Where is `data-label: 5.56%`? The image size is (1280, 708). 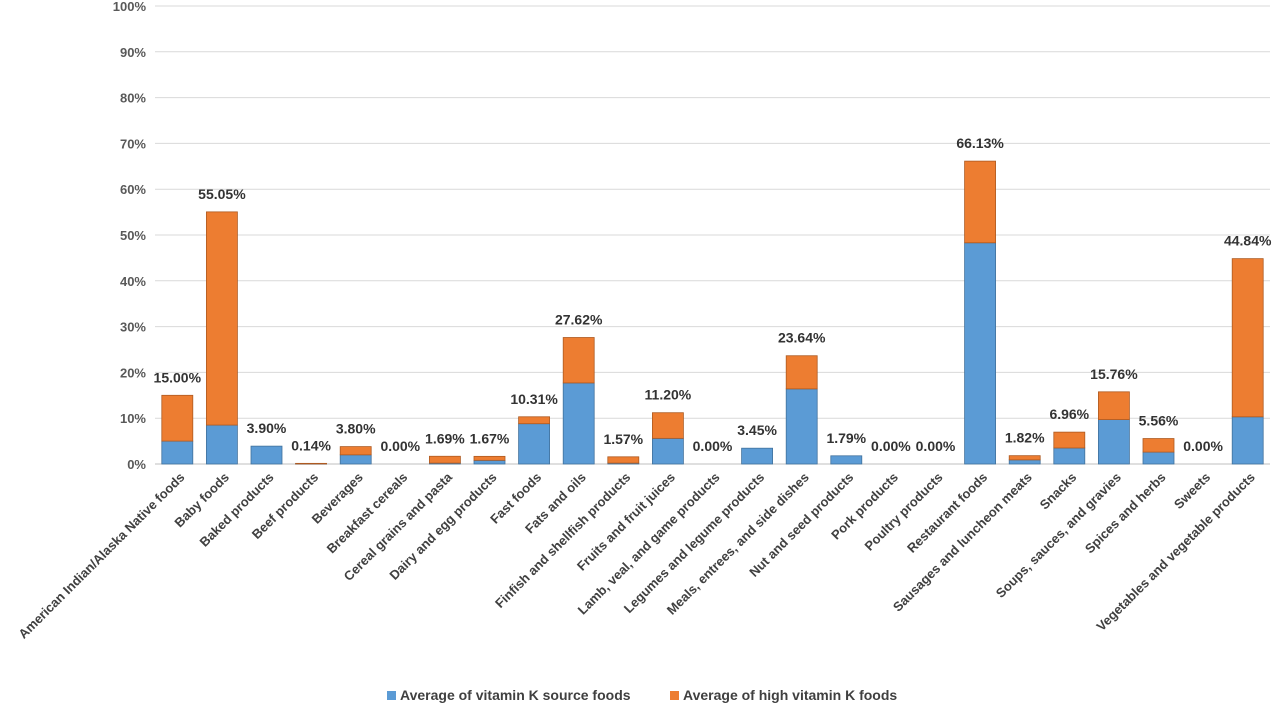
data-label: 5.56% is located at coordinates (1159, 421).